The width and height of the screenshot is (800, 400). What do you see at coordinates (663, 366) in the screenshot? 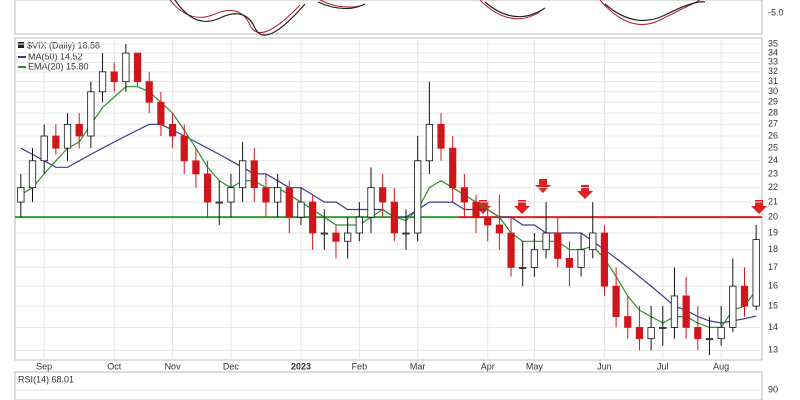
I see `x-tick-label: Jul` at bounding box center [663, 366].